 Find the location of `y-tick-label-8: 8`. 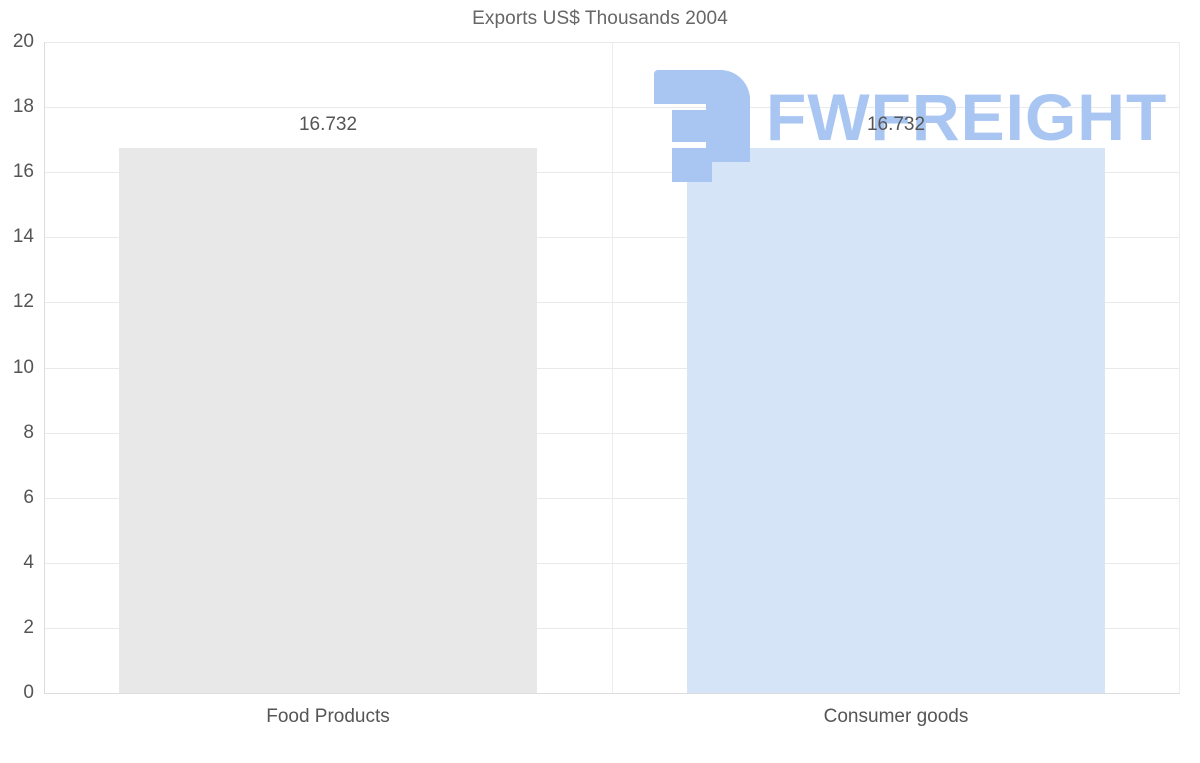

y-tick-label-8: 8 is located at coordinates (28, 432).